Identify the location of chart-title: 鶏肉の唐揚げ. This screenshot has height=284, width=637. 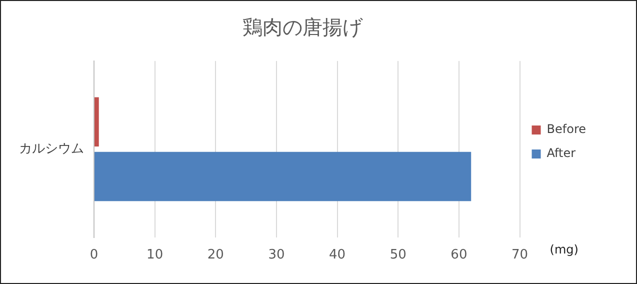
(303, 27).